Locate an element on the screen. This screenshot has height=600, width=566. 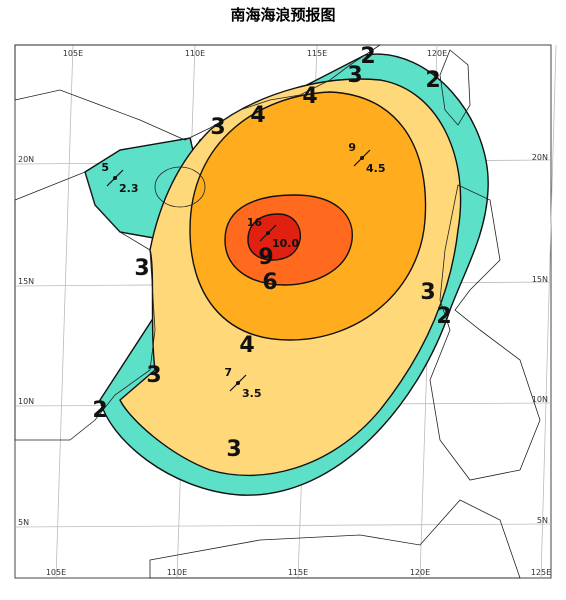
lon-label: 125E is located at coordinates (541, 572).